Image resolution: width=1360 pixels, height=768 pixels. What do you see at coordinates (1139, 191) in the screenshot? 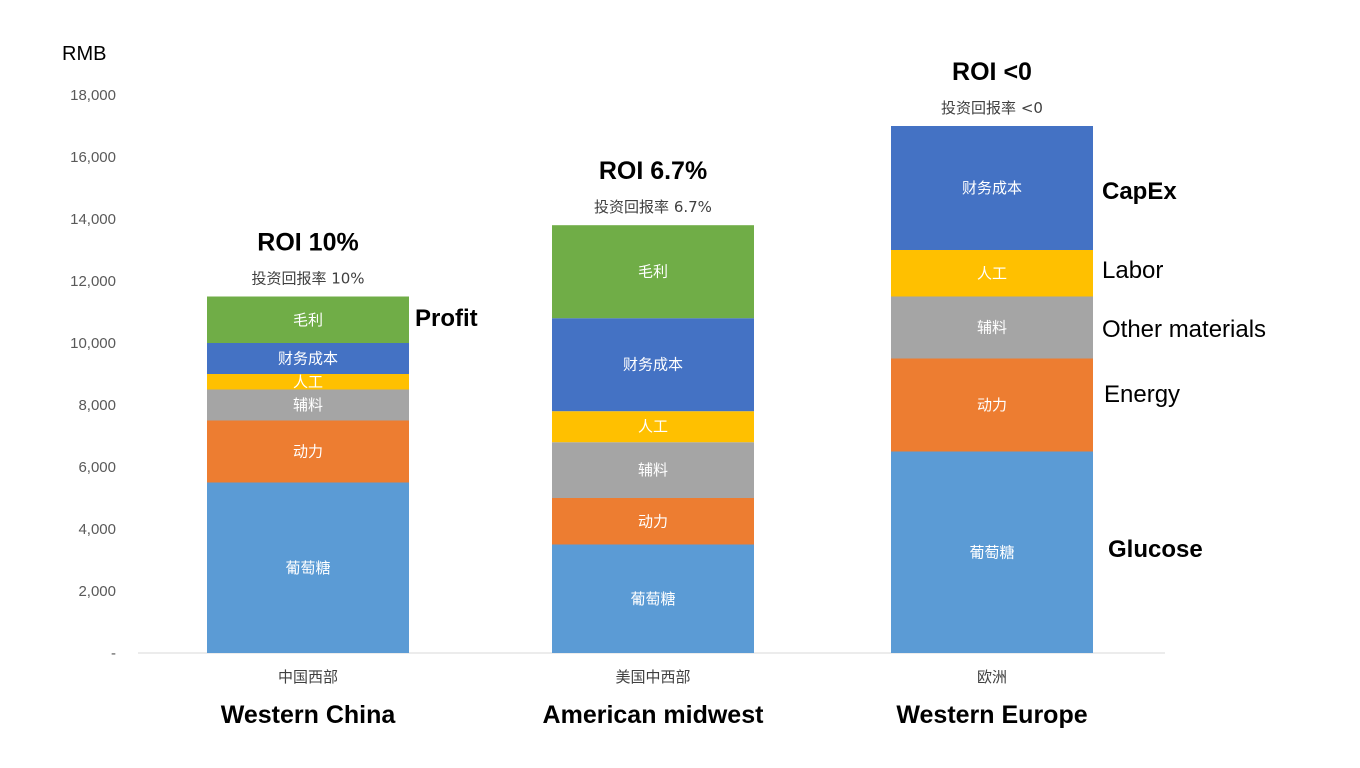
I see `annotation-capex: CapEx` at bounding box center [1139, 191].